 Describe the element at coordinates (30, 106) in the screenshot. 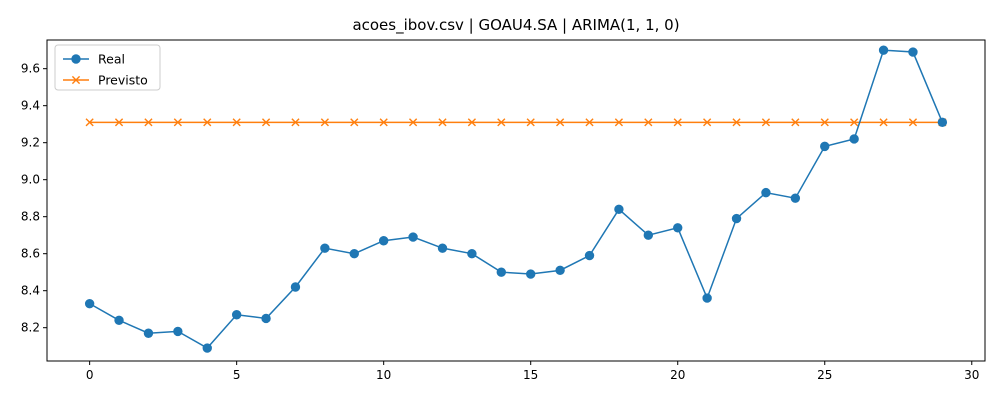

I see `y-tick-label: 9.4` at that location.